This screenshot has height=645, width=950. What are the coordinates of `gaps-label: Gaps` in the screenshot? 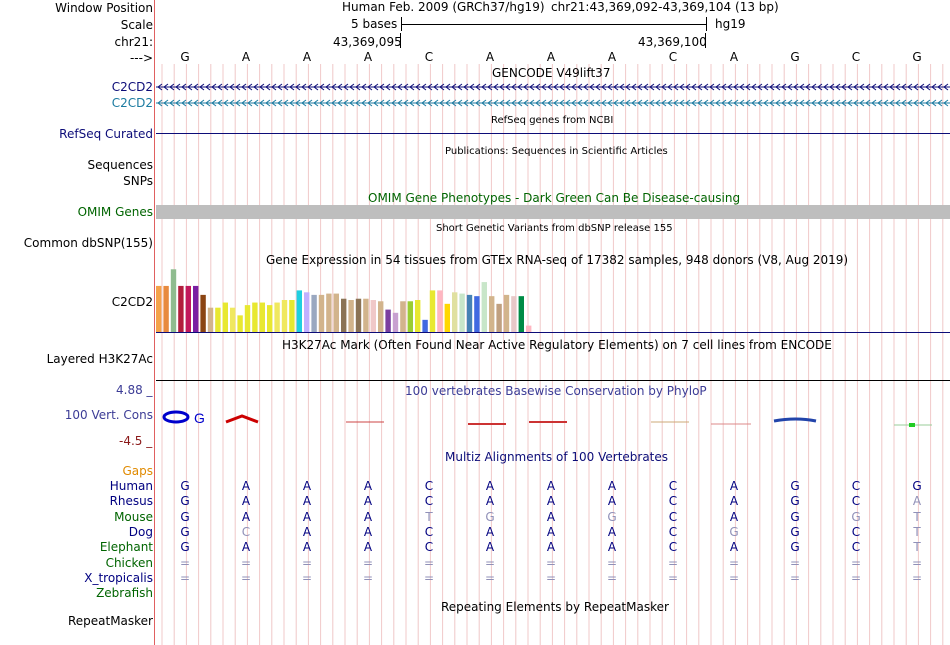 It's located at (137, 471).